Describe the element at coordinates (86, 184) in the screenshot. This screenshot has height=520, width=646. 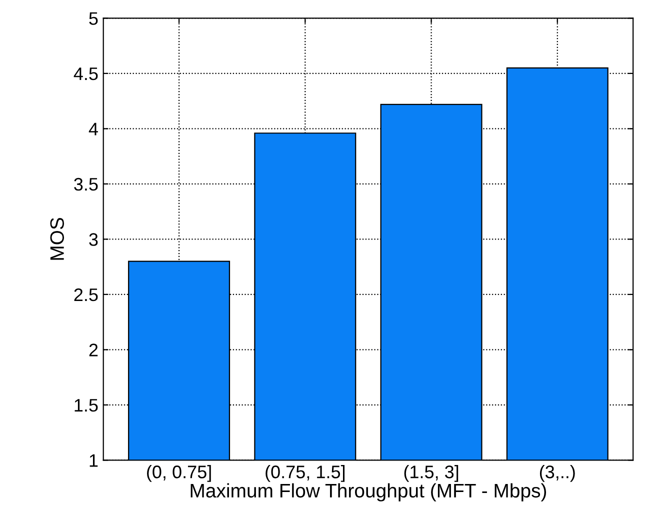
I see `y-tick-label: 3.5` at that location.